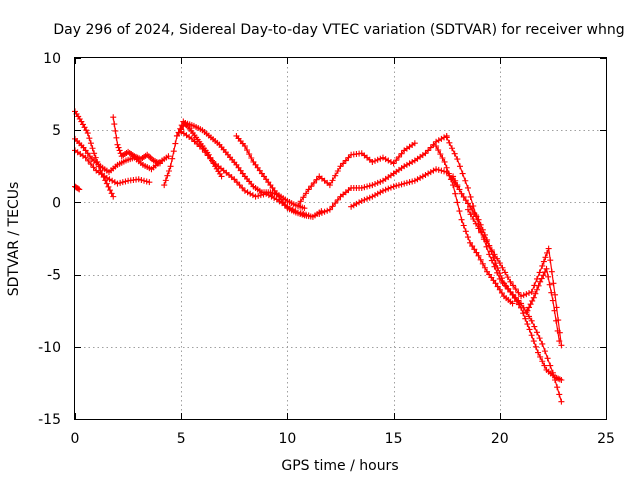 The height and width of the screenshot is (480, 640). What do you see at coordinates (543, 304) in the screenshot?
I see `series-line` at bounding box center [543, 304].